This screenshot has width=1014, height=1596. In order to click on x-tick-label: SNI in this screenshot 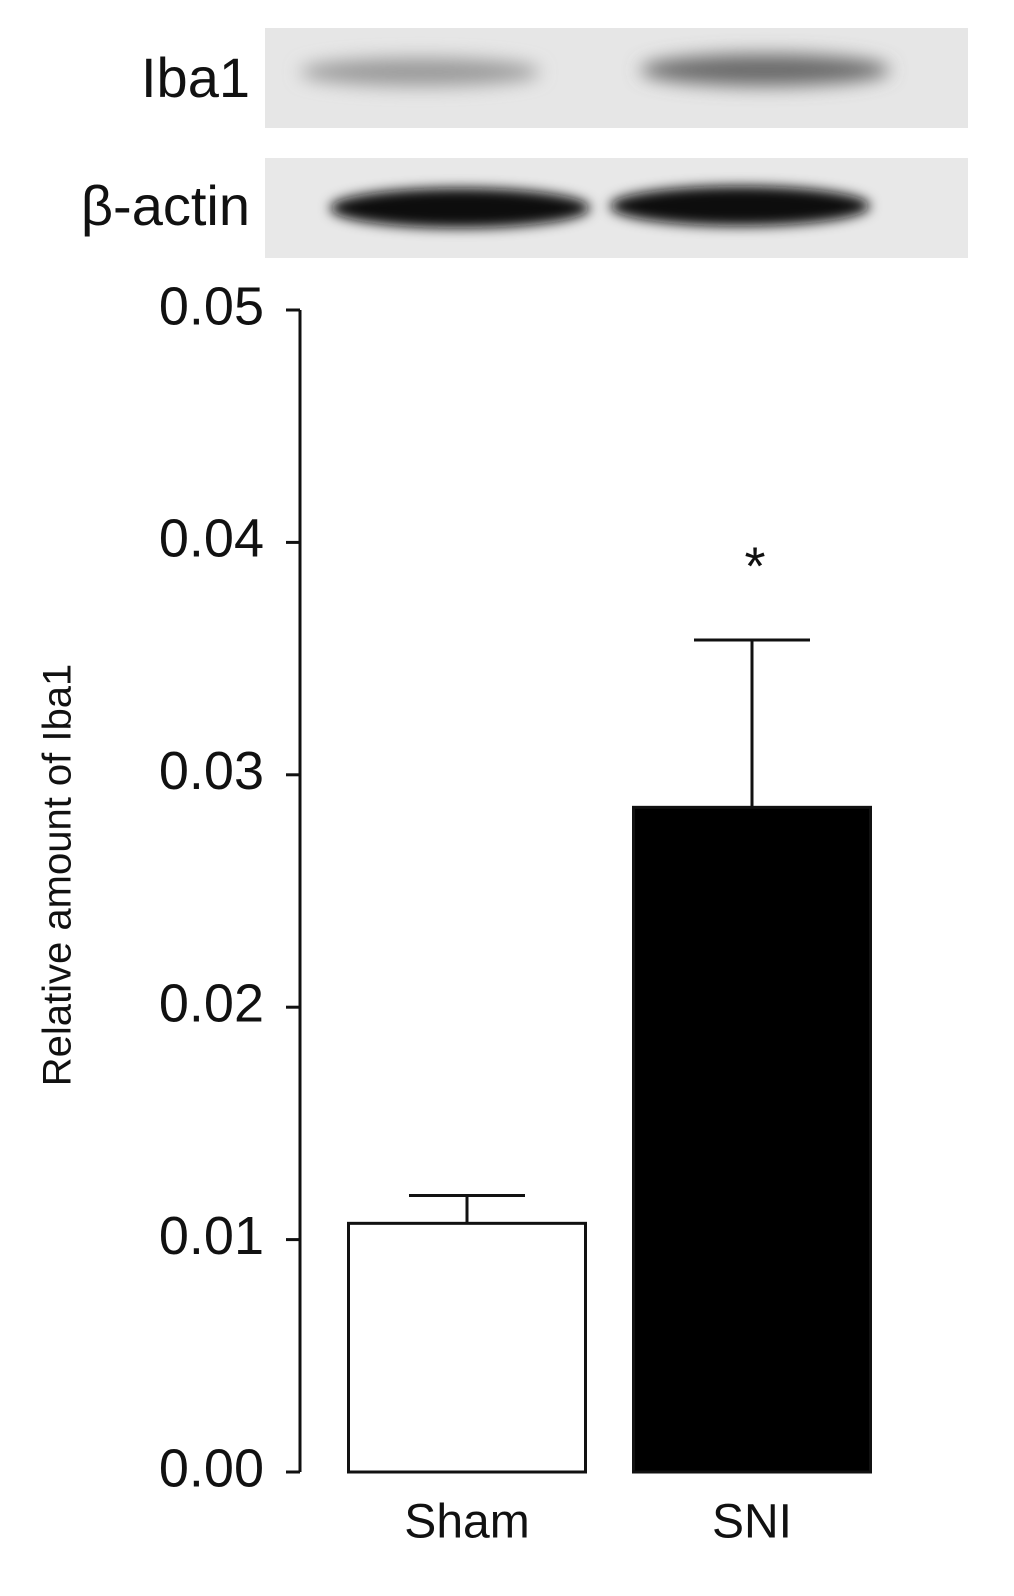, I will do `click(752, 1522)`.